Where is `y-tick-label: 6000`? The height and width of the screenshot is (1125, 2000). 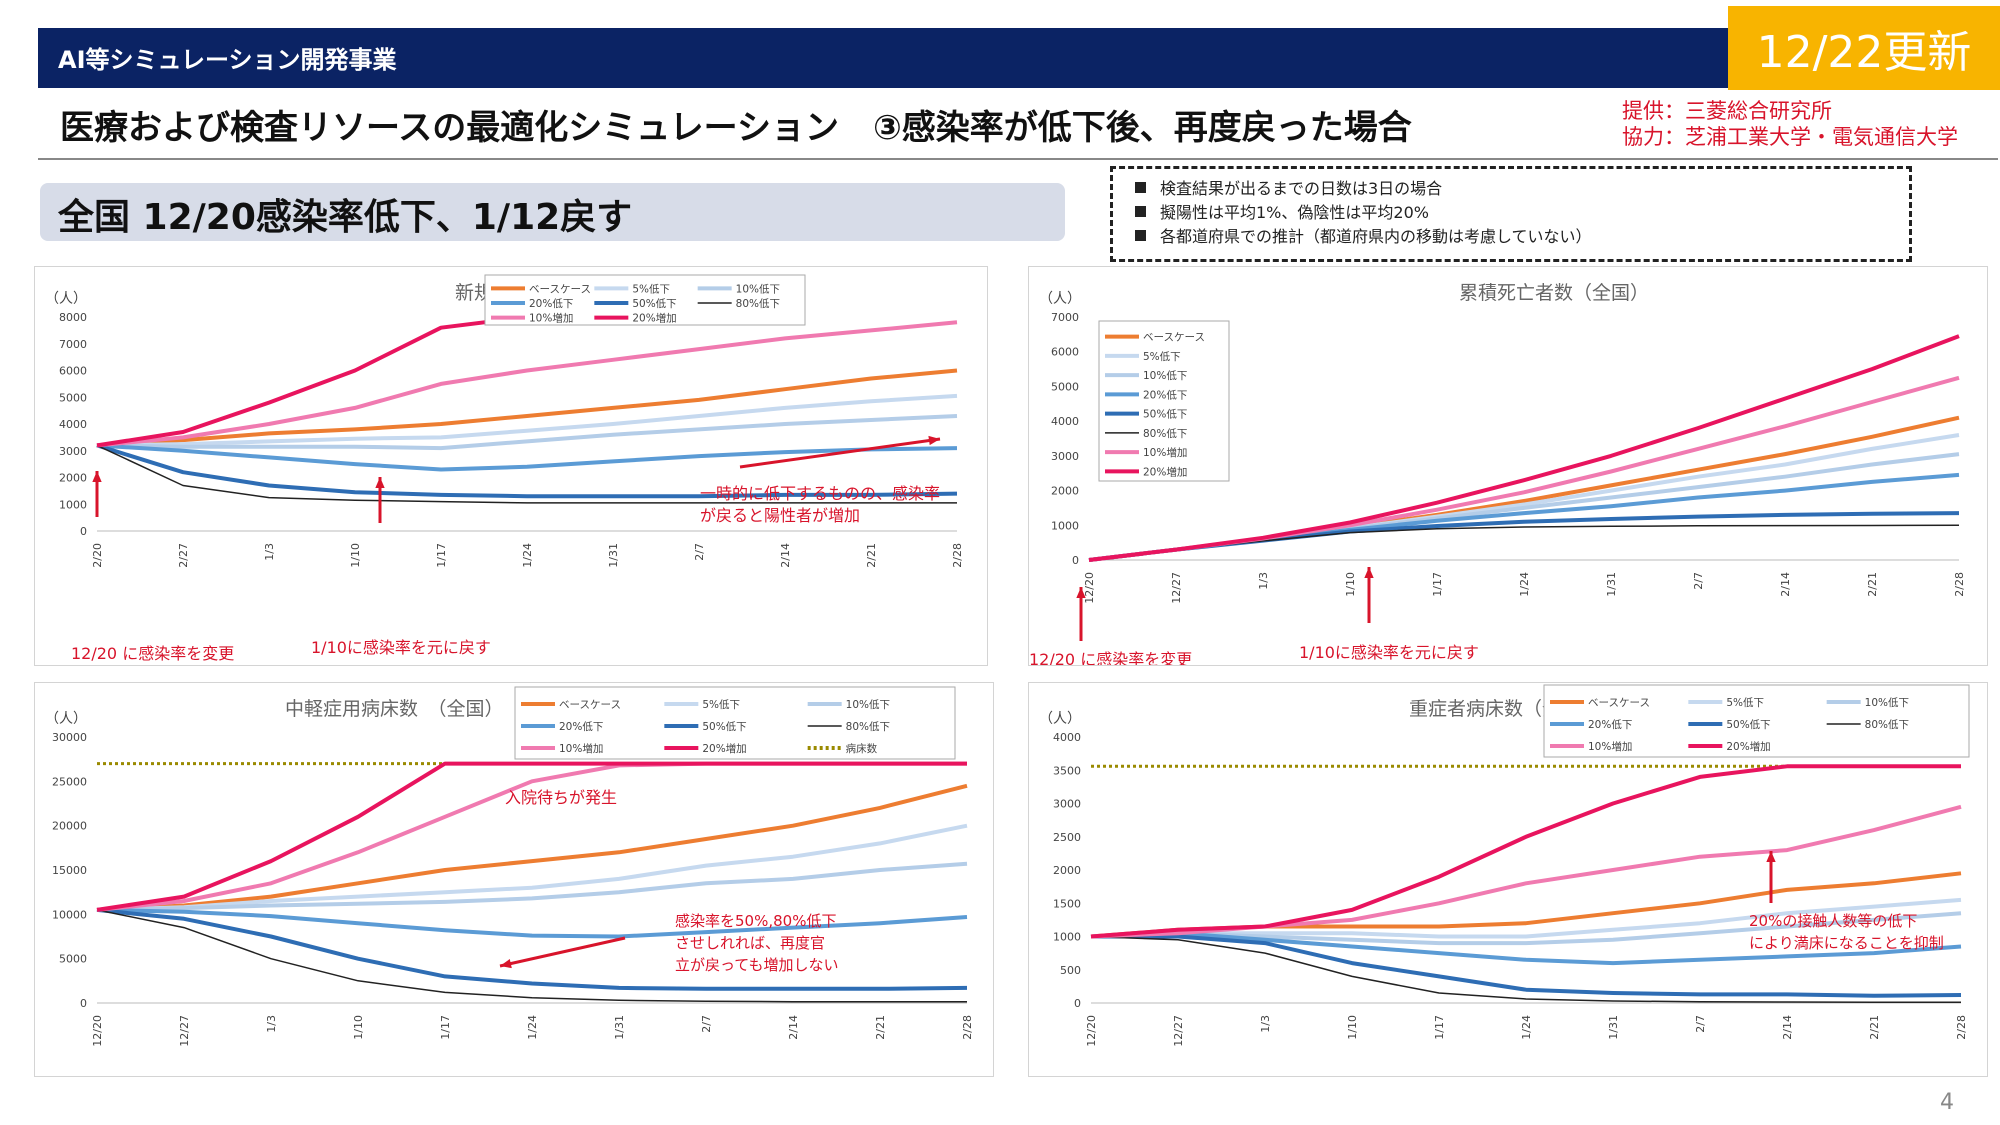 y-tick-label: 6000 is located at coordinates (73, 371).